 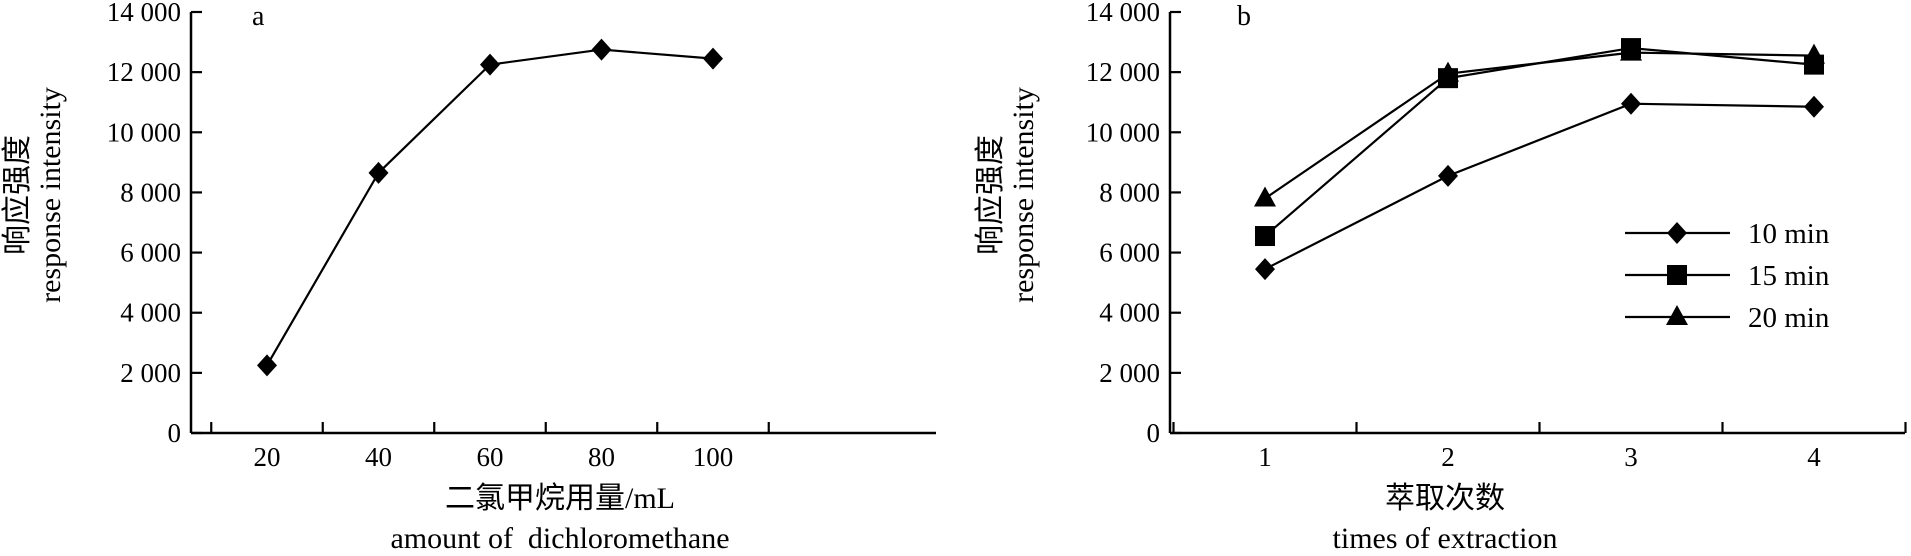 I want to click on series-a, so click(x=490, y=207).